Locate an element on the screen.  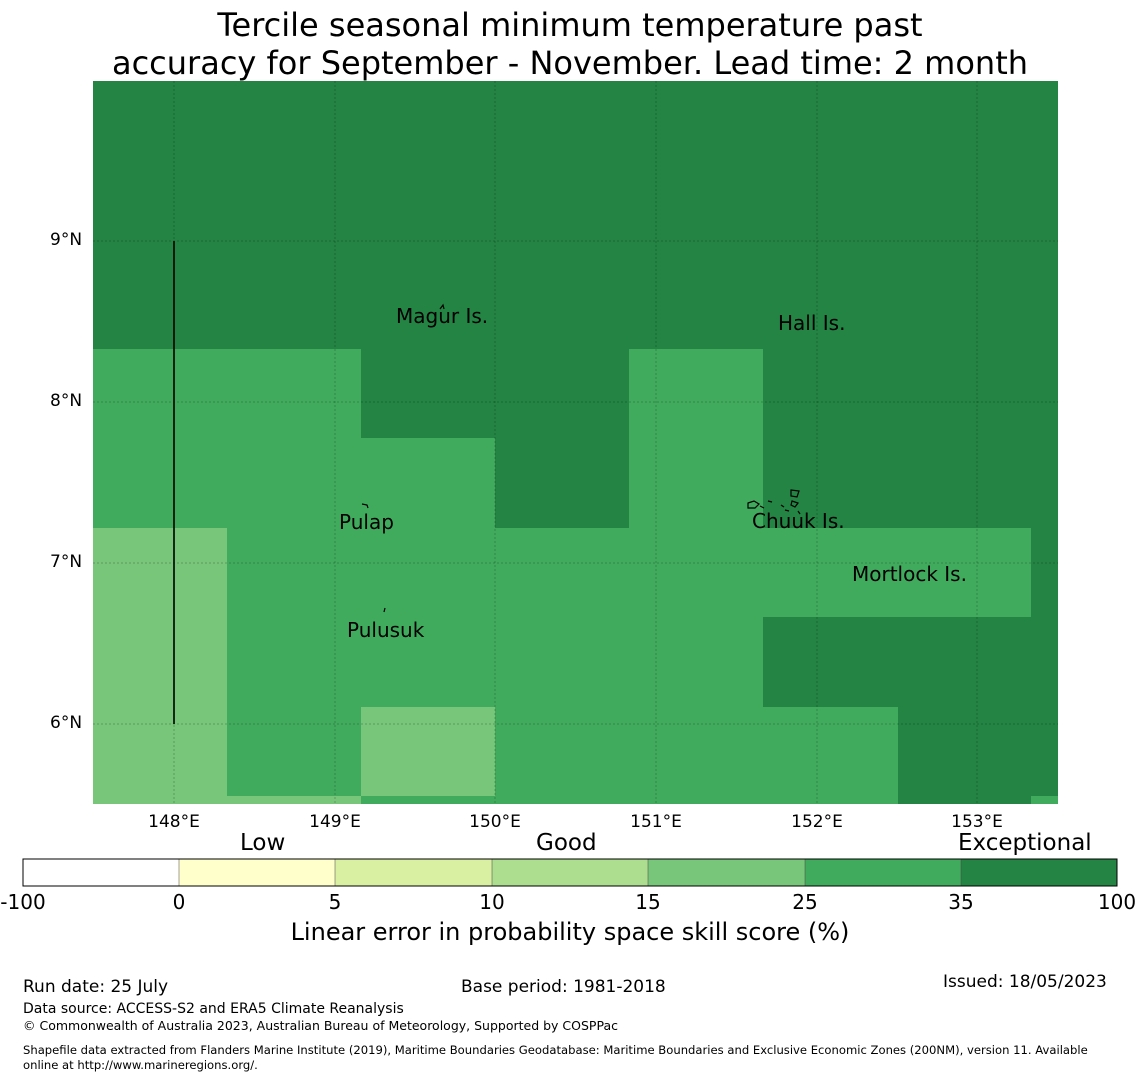
issued-date: Issued: 18/05/2023 is located at coordinates (1025, 982).